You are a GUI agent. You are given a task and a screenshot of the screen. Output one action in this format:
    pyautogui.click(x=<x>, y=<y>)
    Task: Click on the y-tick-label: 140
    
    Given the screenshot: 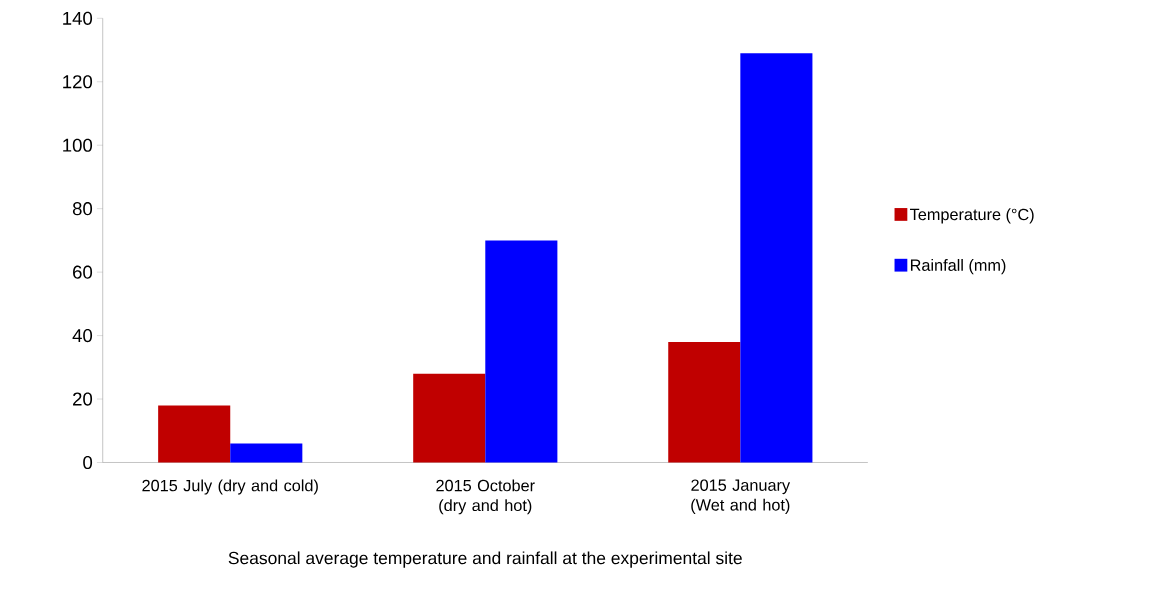 What is the action you would take?
    pyautogui.click(x=78, y=18)
    